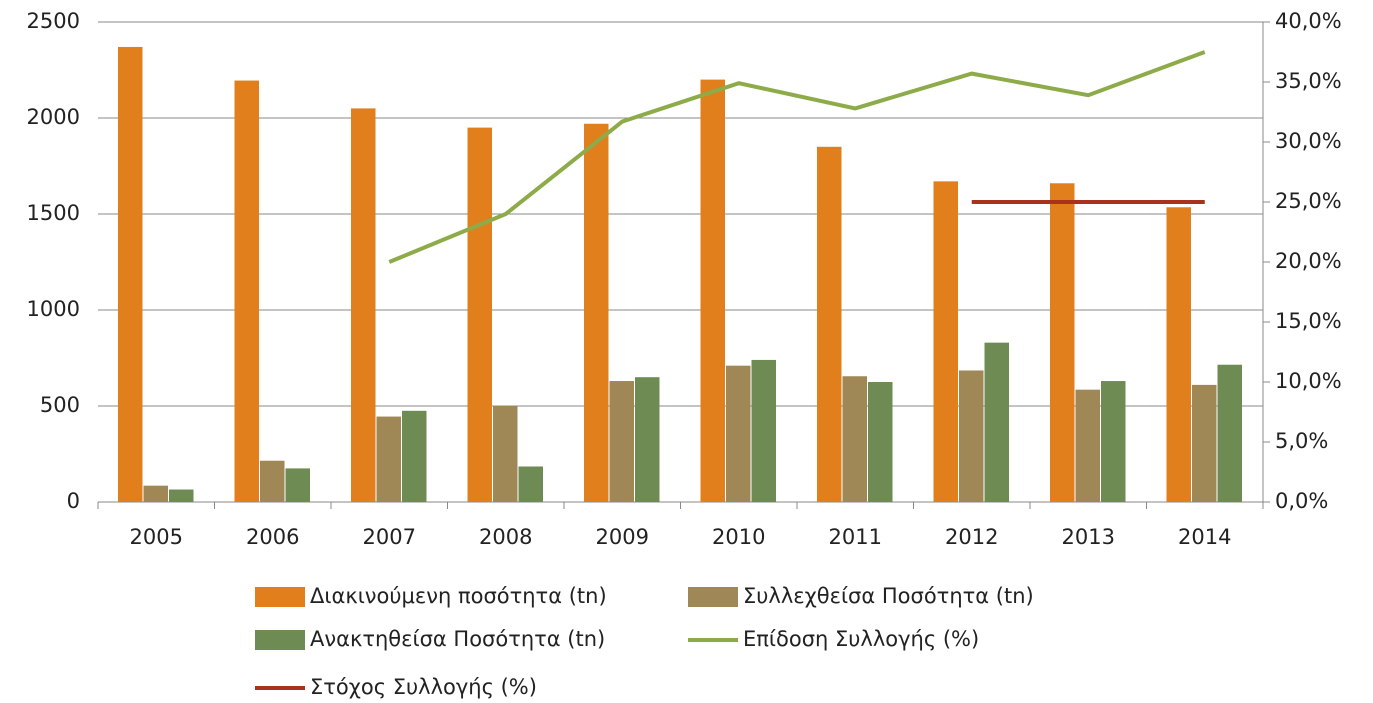 This screenshot has width=1373, height=703. Describe the element at coordinates (1088, 537) in the screenshot. I see `x-tick-label: 2013` at that location.